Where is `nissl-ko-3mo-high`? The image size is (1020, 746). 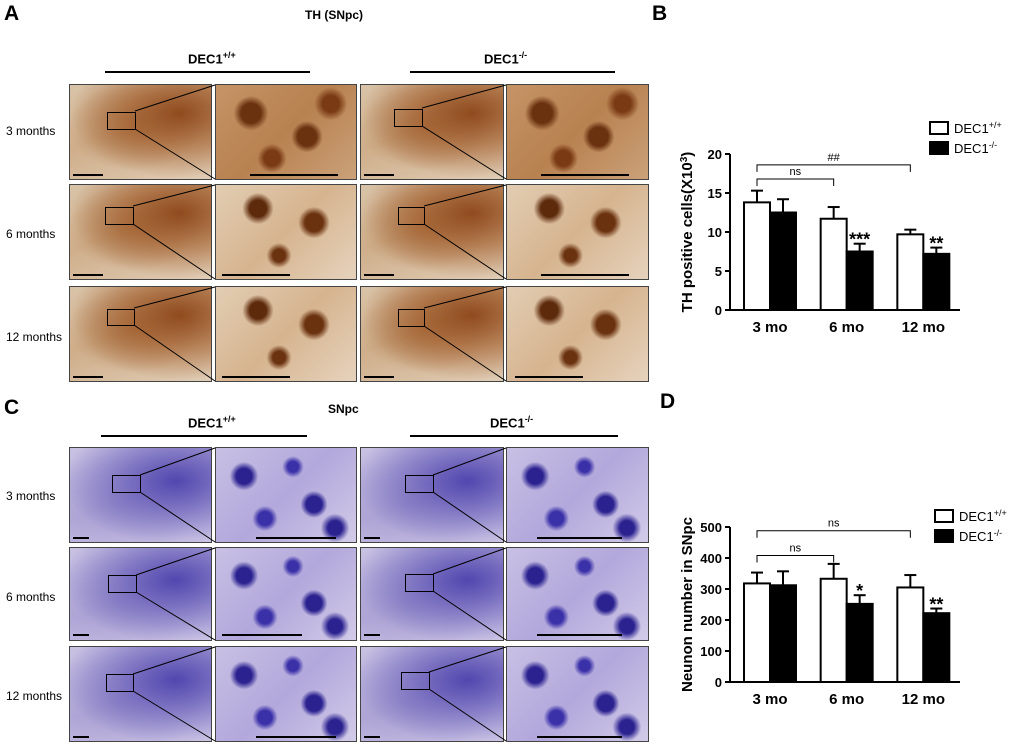 nissl-ko-3mo-high is located at coordinates (577, 495).